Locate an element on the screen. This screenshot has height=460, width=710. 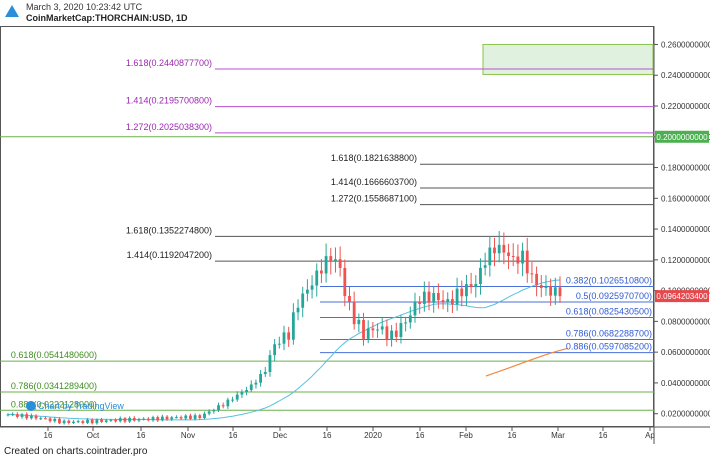
footer-credit: Created on charts.cointrader.pro is located at coordinates (76, 451).